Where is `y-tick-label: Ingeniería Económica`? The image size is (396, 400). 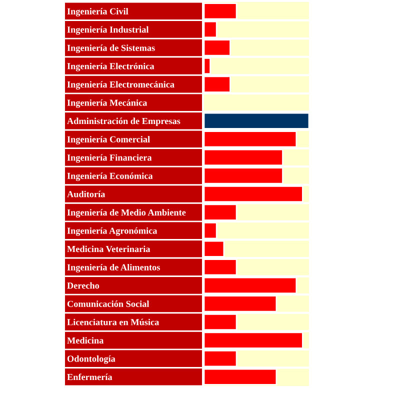
y-tick-label: Ingeniería Económica is located at coordinates (110, 176).